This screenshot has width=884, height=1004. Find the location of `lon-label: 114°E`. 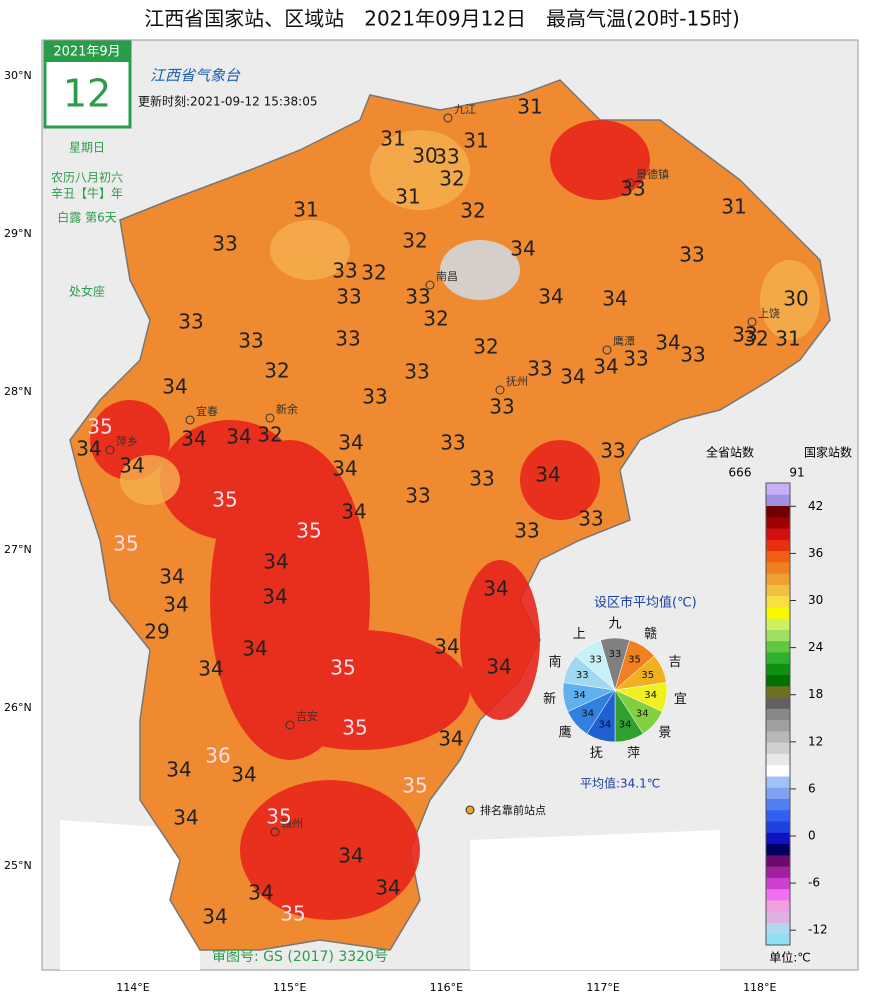

lon-label: 114°E is located at coordinates (132, 987).